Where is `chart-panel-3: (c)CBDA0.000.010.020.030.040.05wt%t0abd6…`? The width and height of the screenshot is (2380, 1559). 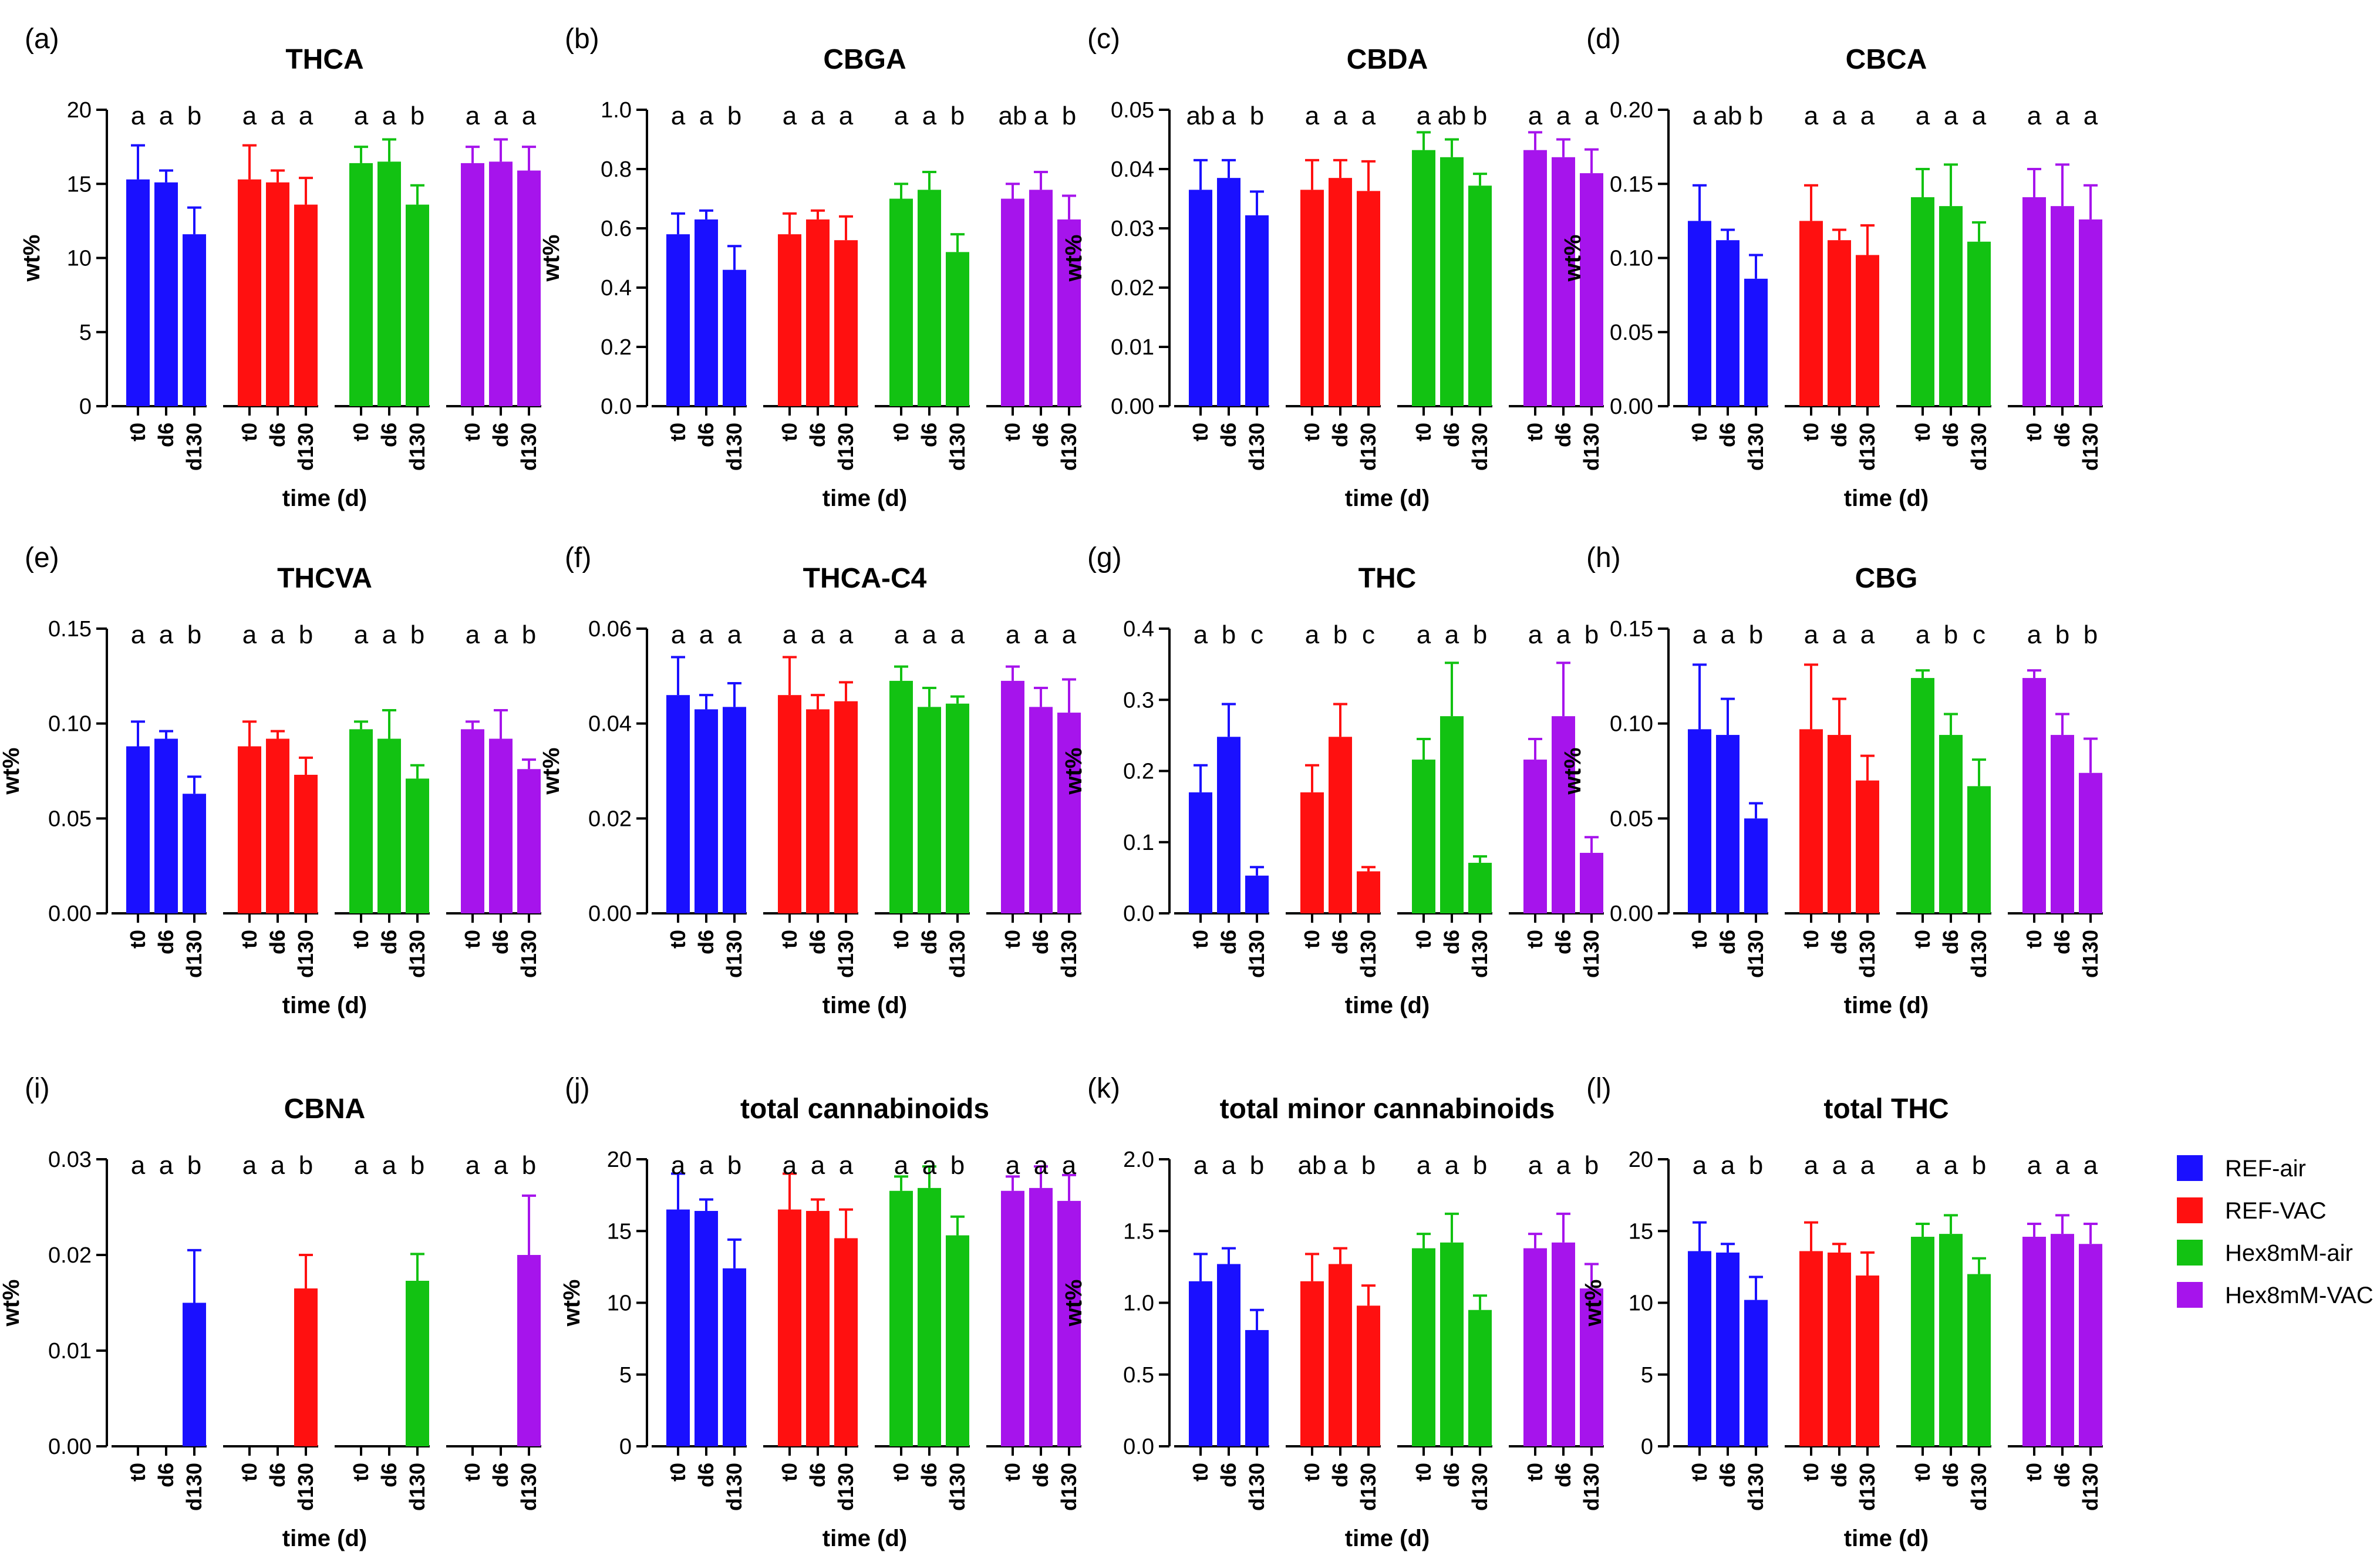
chart-panel-3: (c)CBDA0.000.010.020.030.040.05wt%t0abd6… is located at coordinates (1332, 267).